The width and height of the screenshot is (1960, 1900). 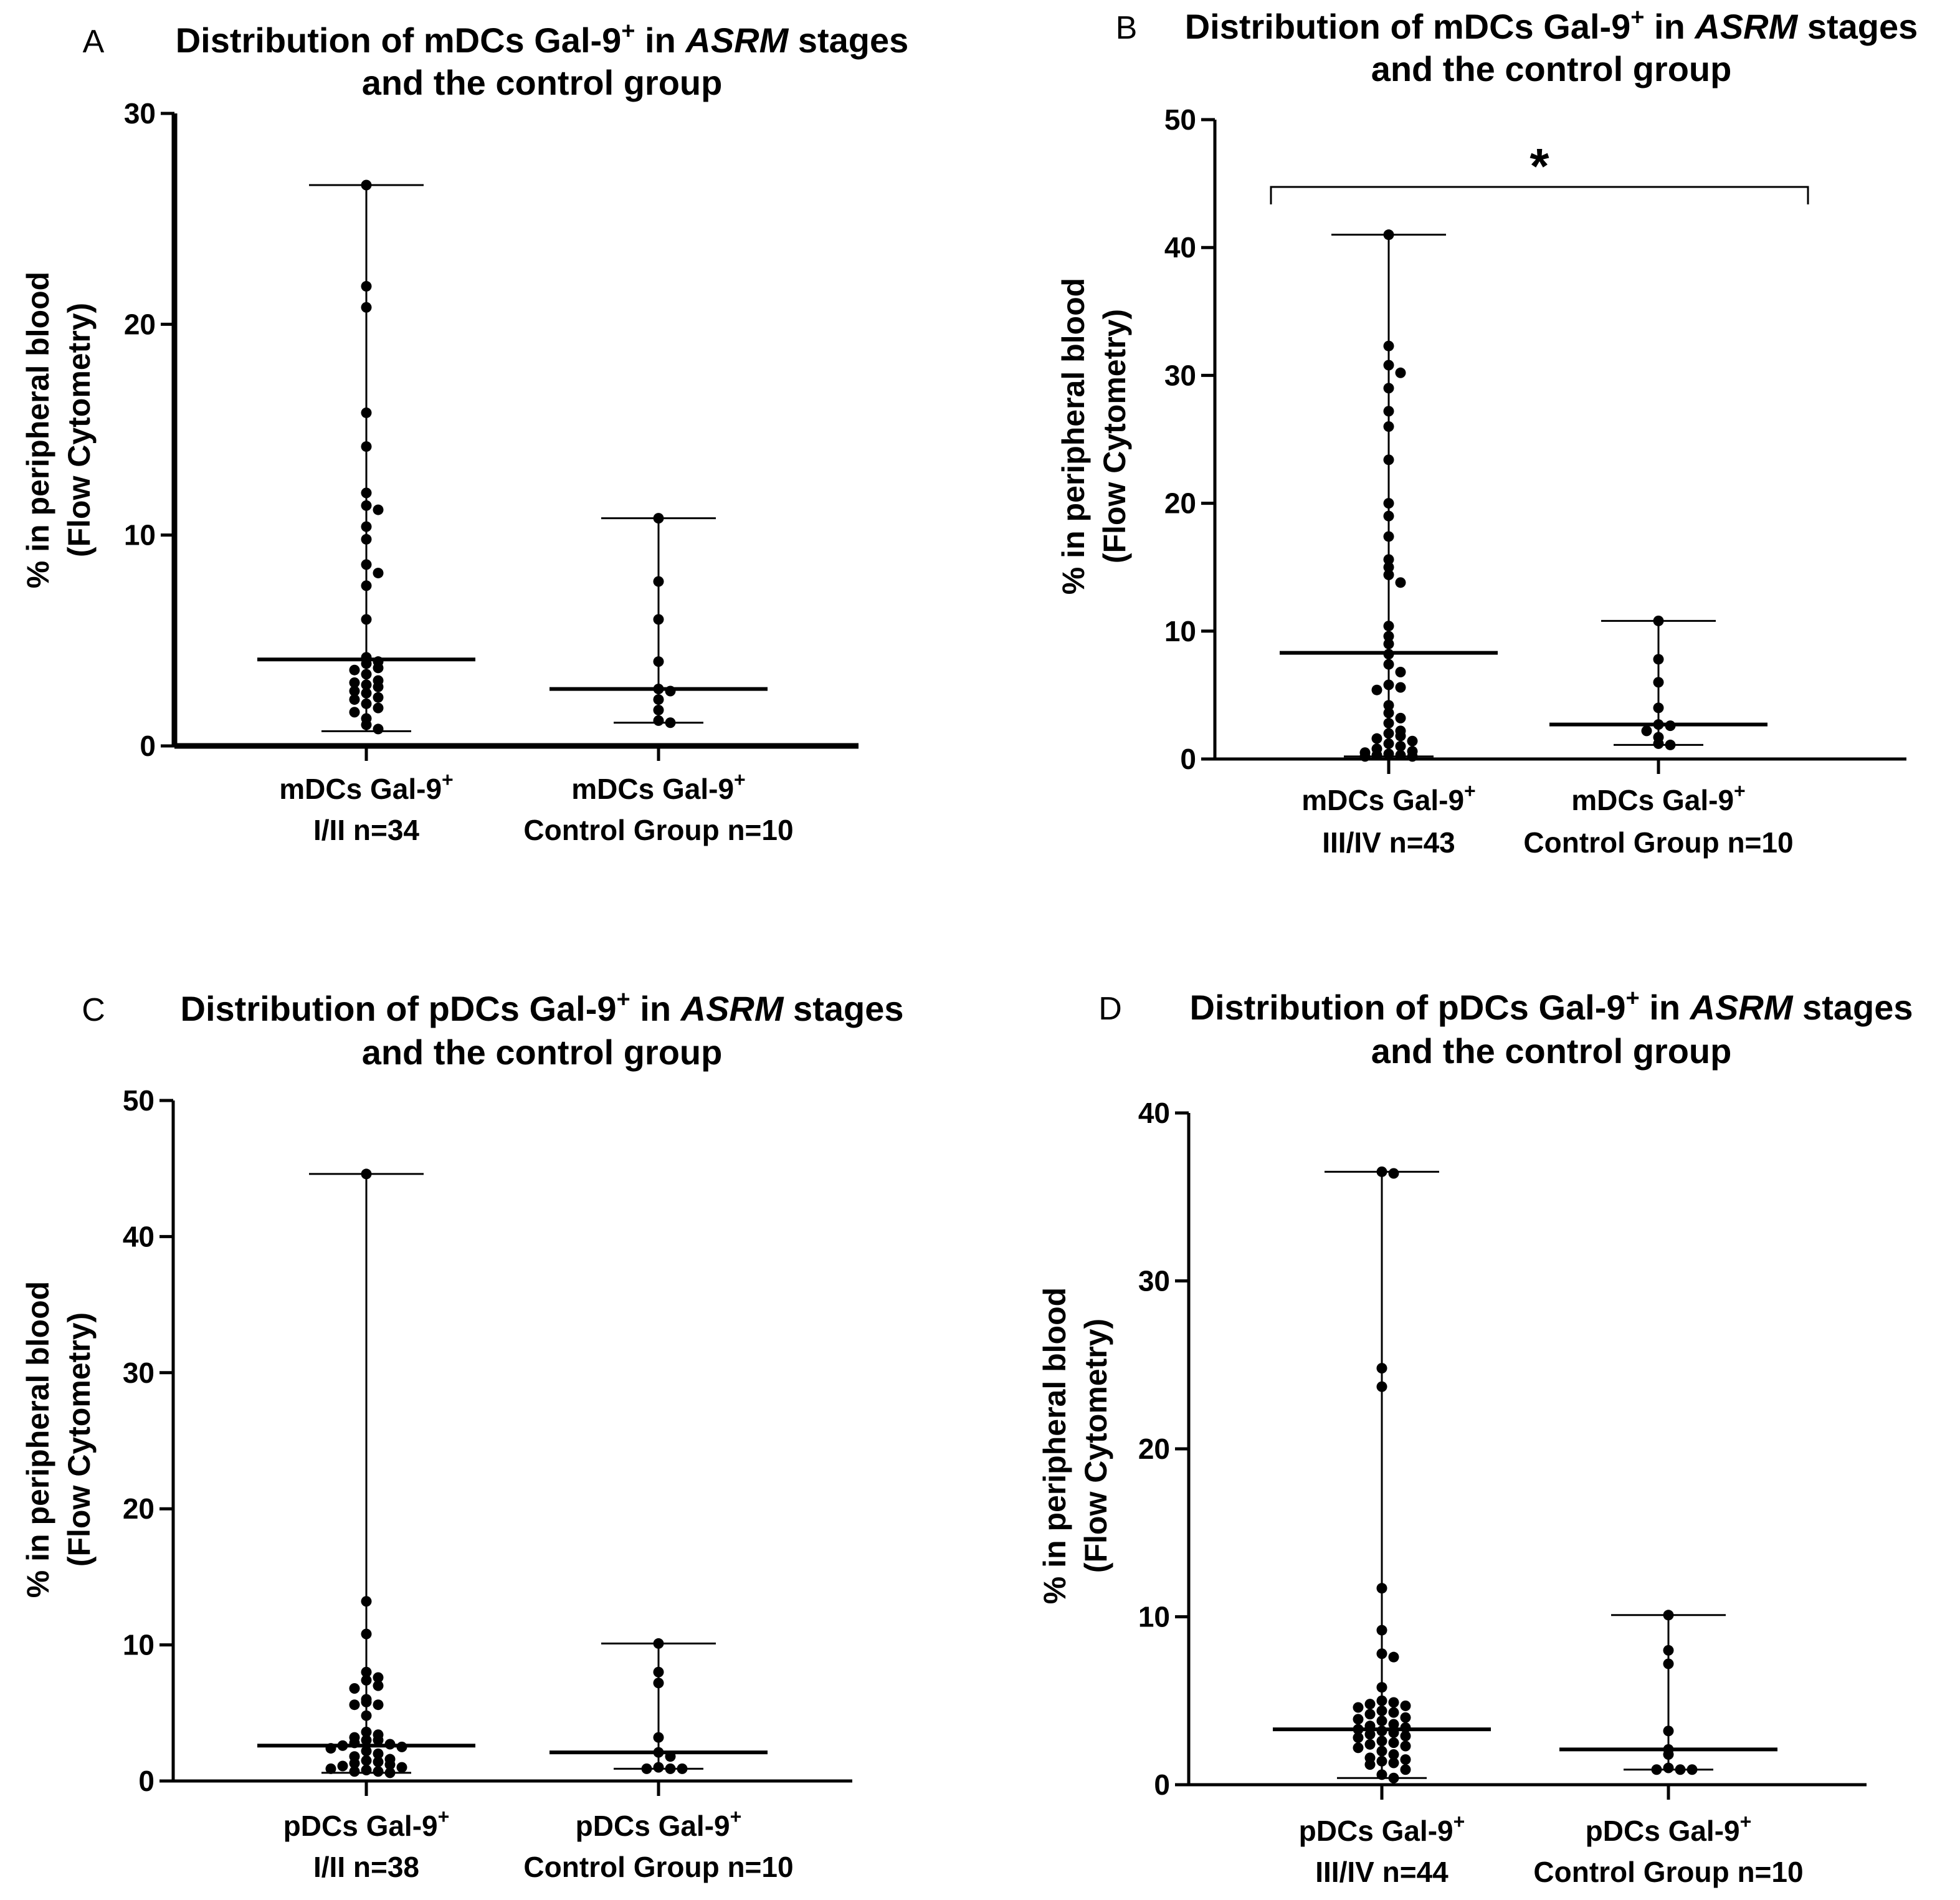 What do you see at coordinates (1154, 1617) in the screenshot?
I see `y-tick-label: 10` at bounding box center [1154, 1617].